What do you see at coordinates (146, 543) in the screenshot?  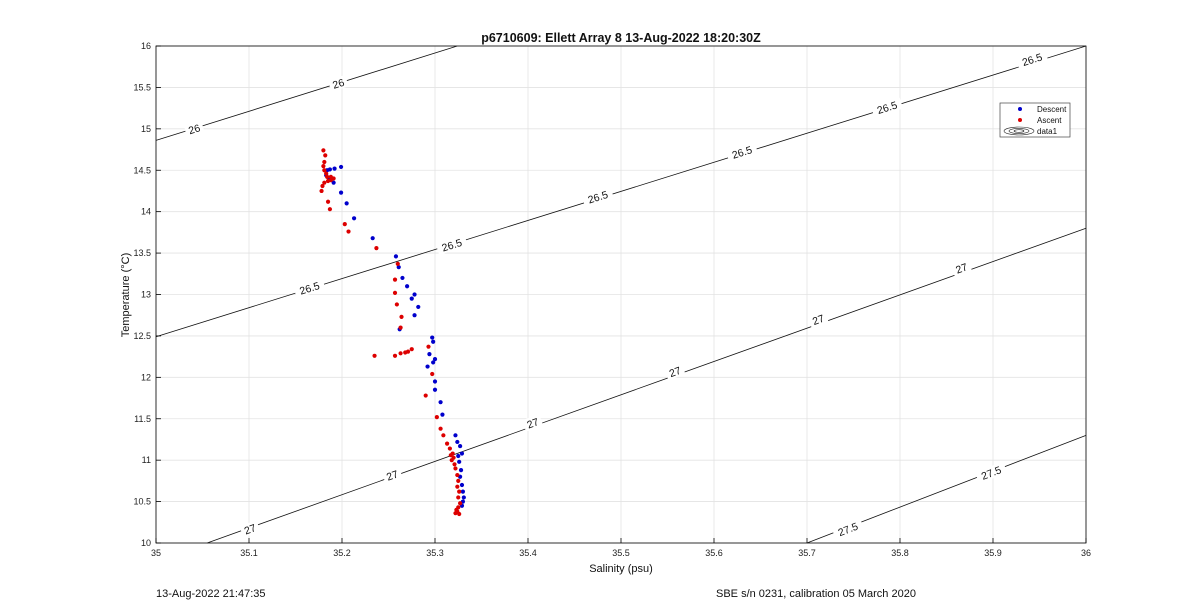 I see `y-tick-label: 10` at bounding box center [146, 543].